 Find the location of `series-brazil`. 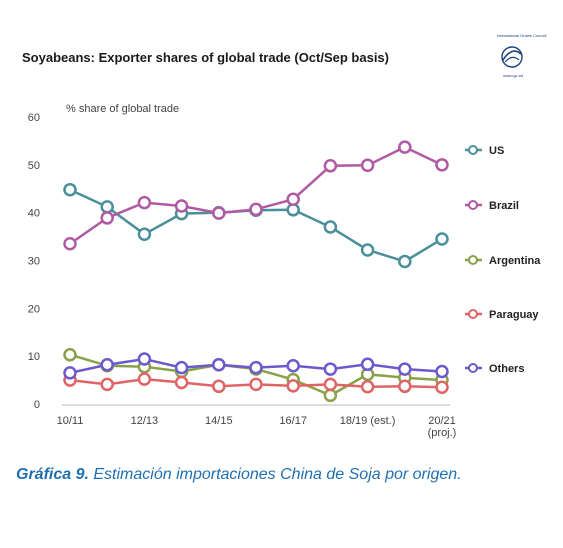

series-brazil is located at coordinates (256, 195).